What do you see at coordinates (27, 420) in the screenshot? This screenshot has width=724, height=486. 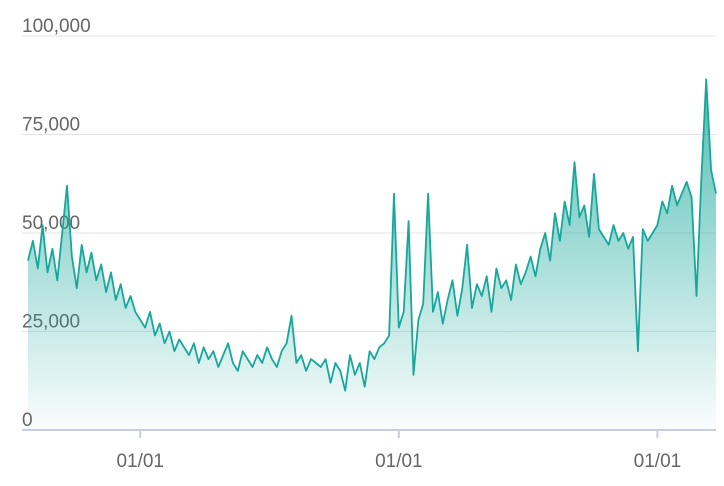 I see `y-tick-label: 0` at bounding box center [27, 420].